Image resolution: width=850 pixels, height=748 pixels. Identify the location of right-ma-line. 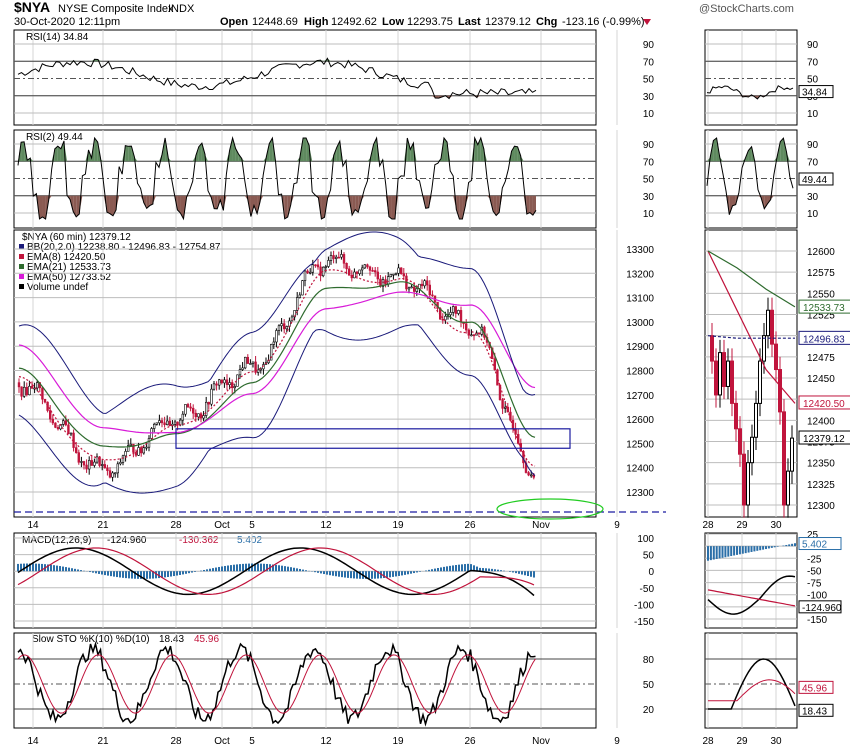
(751, 337).